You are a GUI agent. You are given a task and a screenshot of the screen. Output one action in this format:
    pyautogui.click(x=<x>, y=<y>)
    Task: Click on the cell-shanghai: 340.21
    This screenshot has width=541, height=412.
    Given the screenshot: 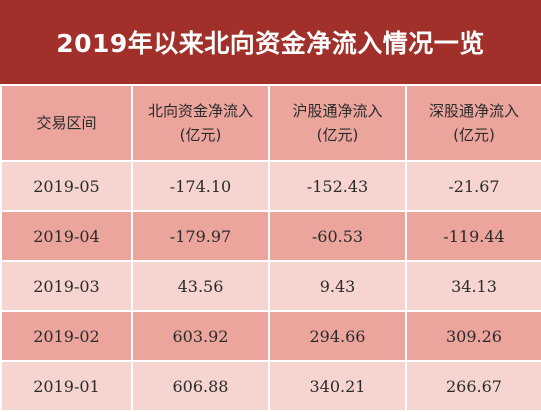 What is the action you would take?
    pyautogui.click(x=337, y=386)
    